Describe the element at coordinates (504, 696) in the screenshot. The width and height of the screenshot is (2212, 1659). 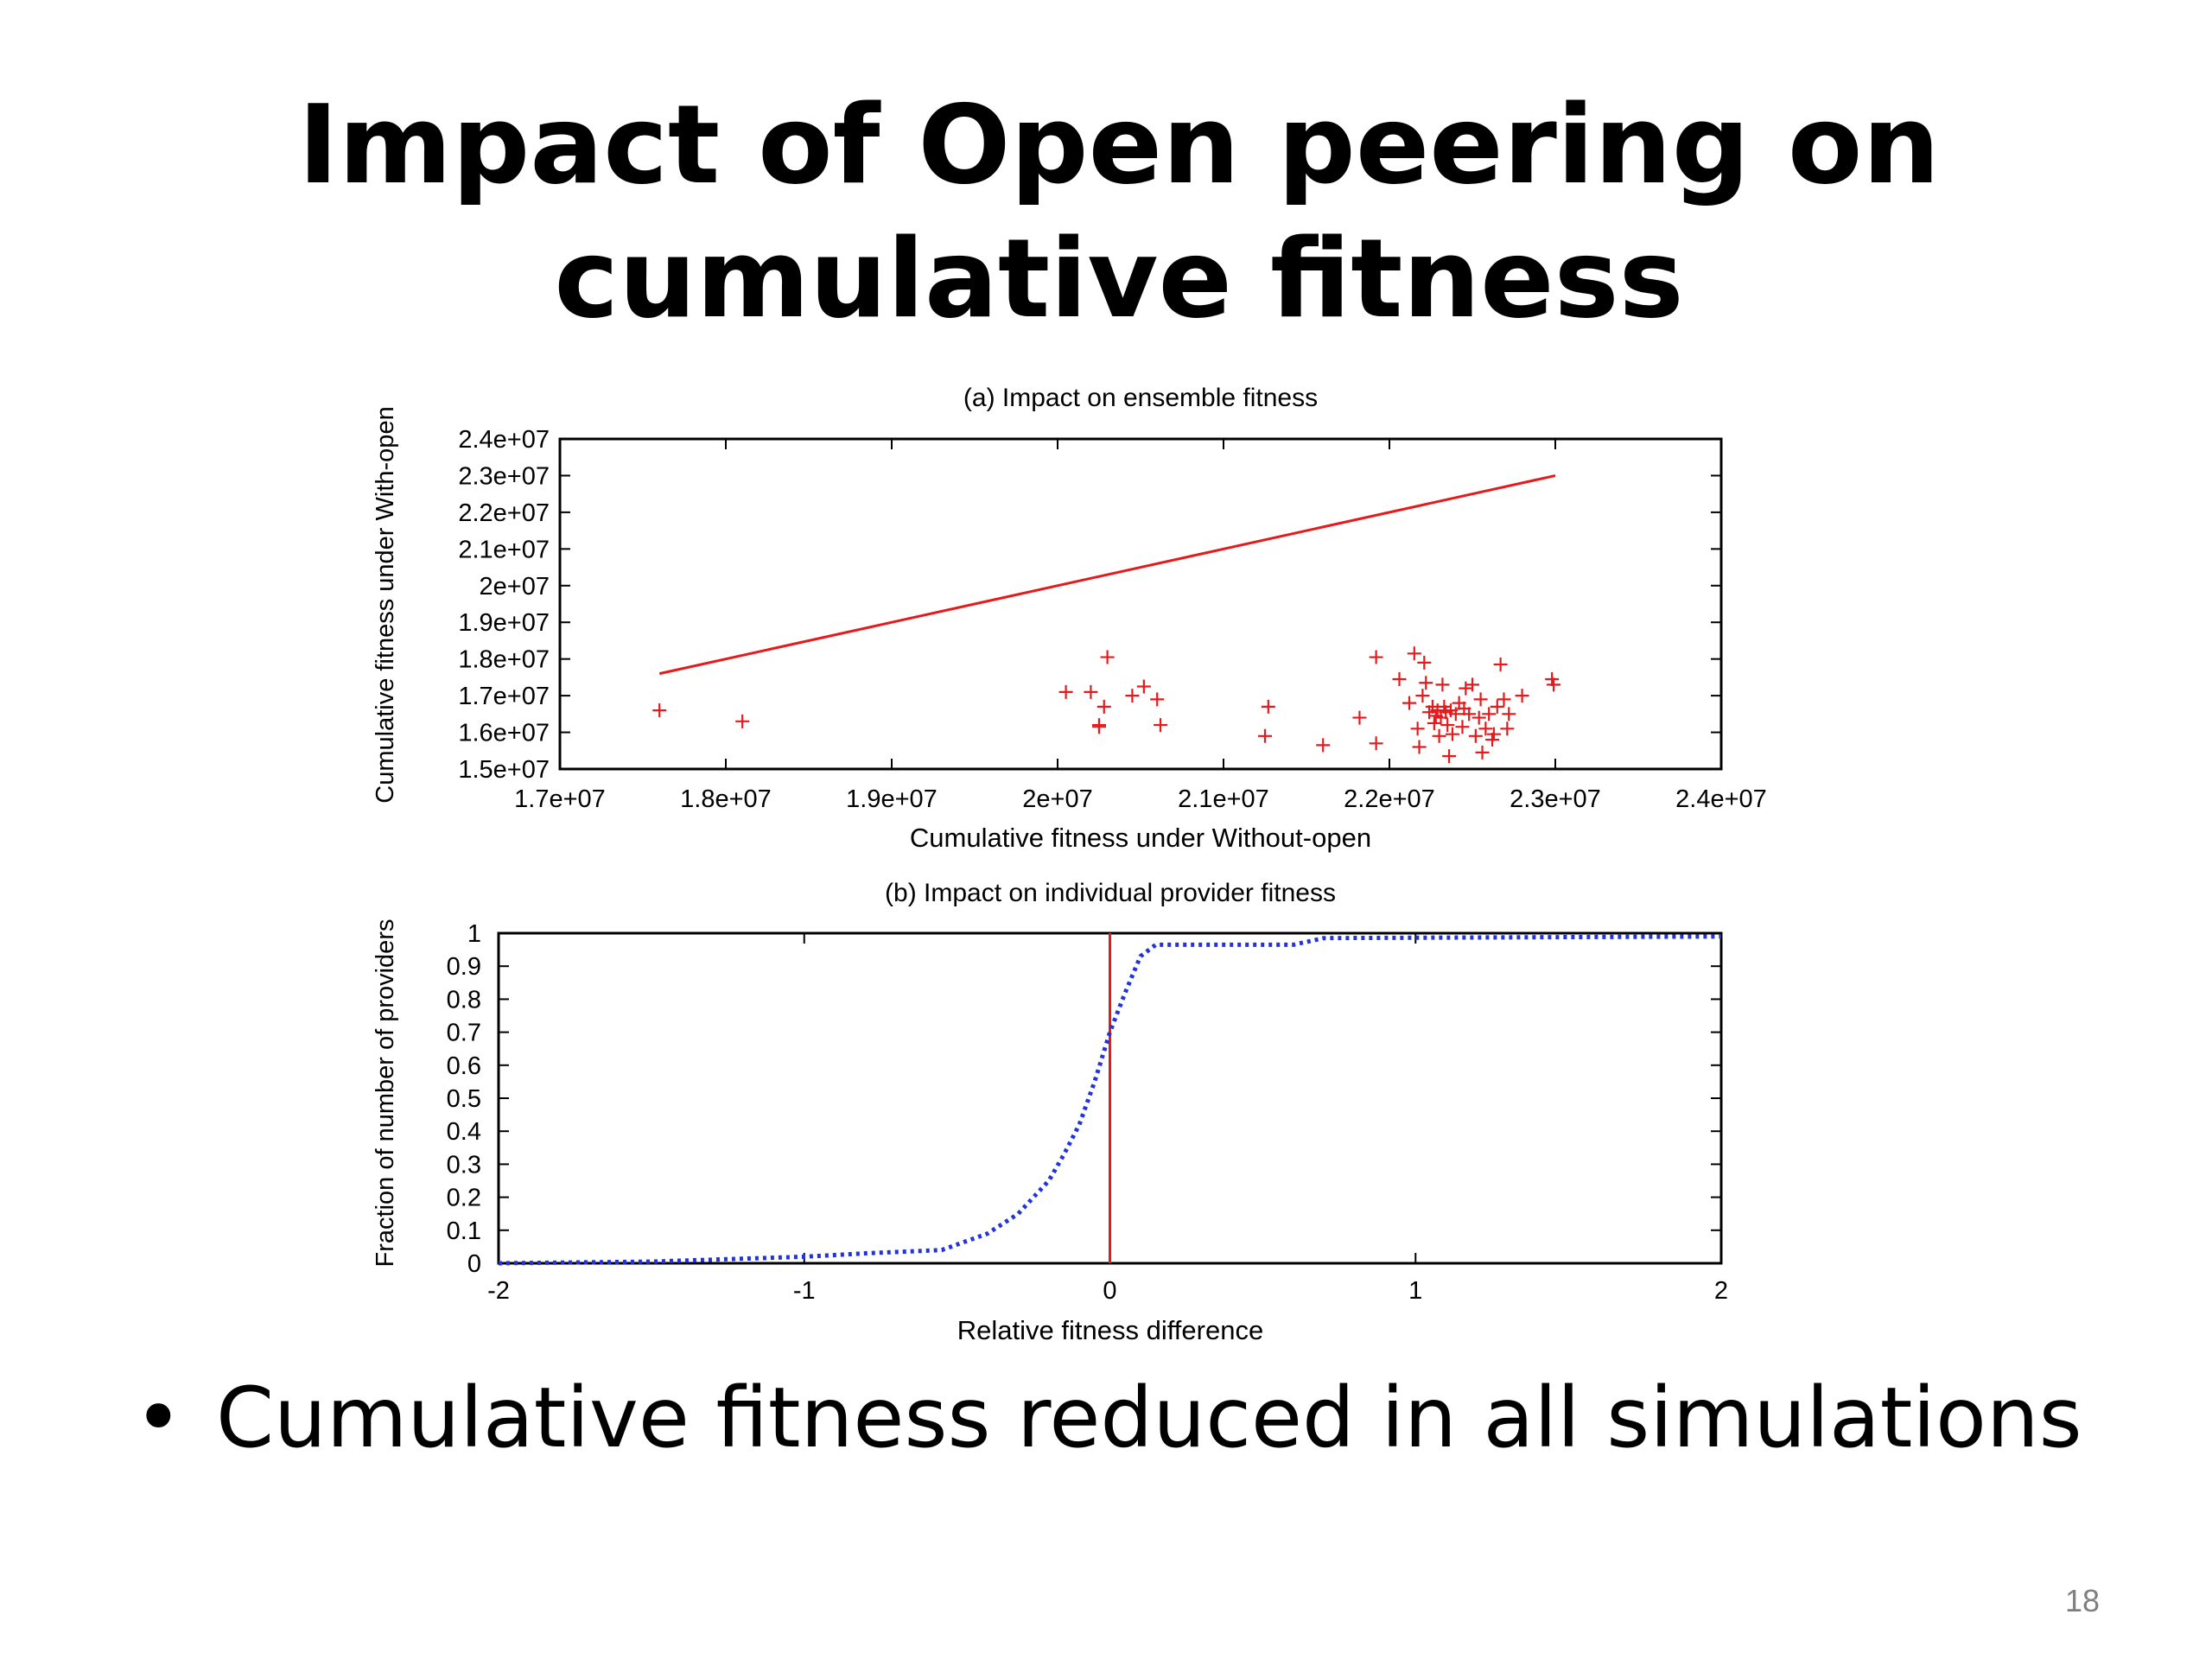
I see `y-tick-label: 1.7e+07` at that location.